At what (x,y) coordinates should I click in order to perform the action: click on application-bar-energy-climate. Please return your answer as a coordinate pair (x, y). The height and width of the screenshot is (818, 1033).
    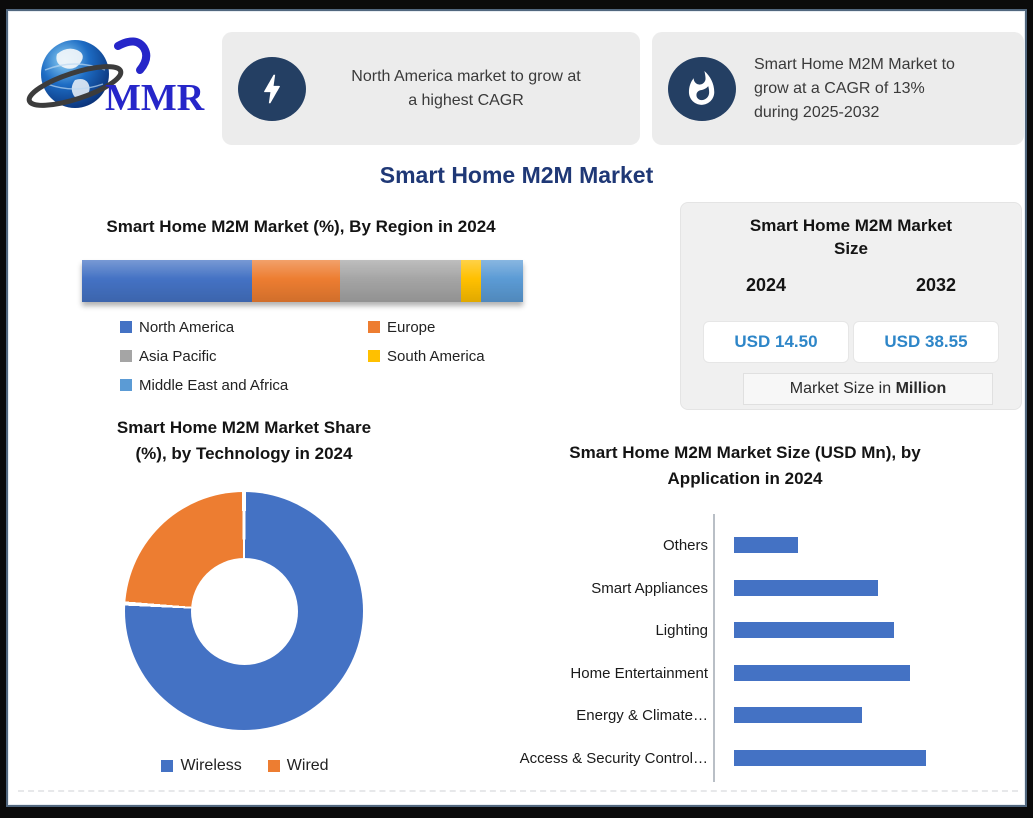
    Looking at the image, I should click on (798, 715).